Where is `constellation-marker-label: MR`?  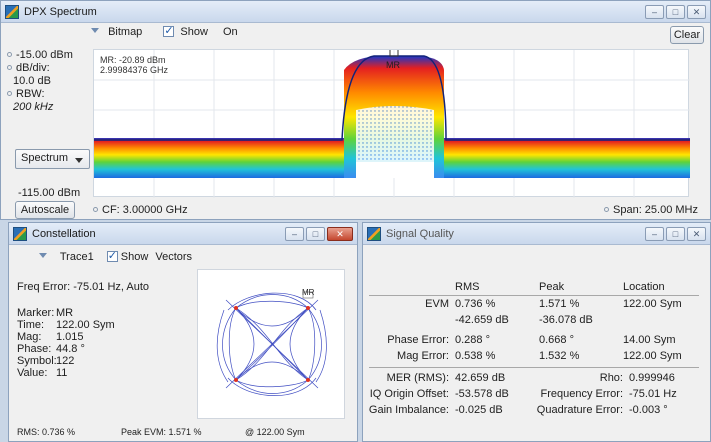 constellation-marker-label: MR is located at coordinates (308, 292).